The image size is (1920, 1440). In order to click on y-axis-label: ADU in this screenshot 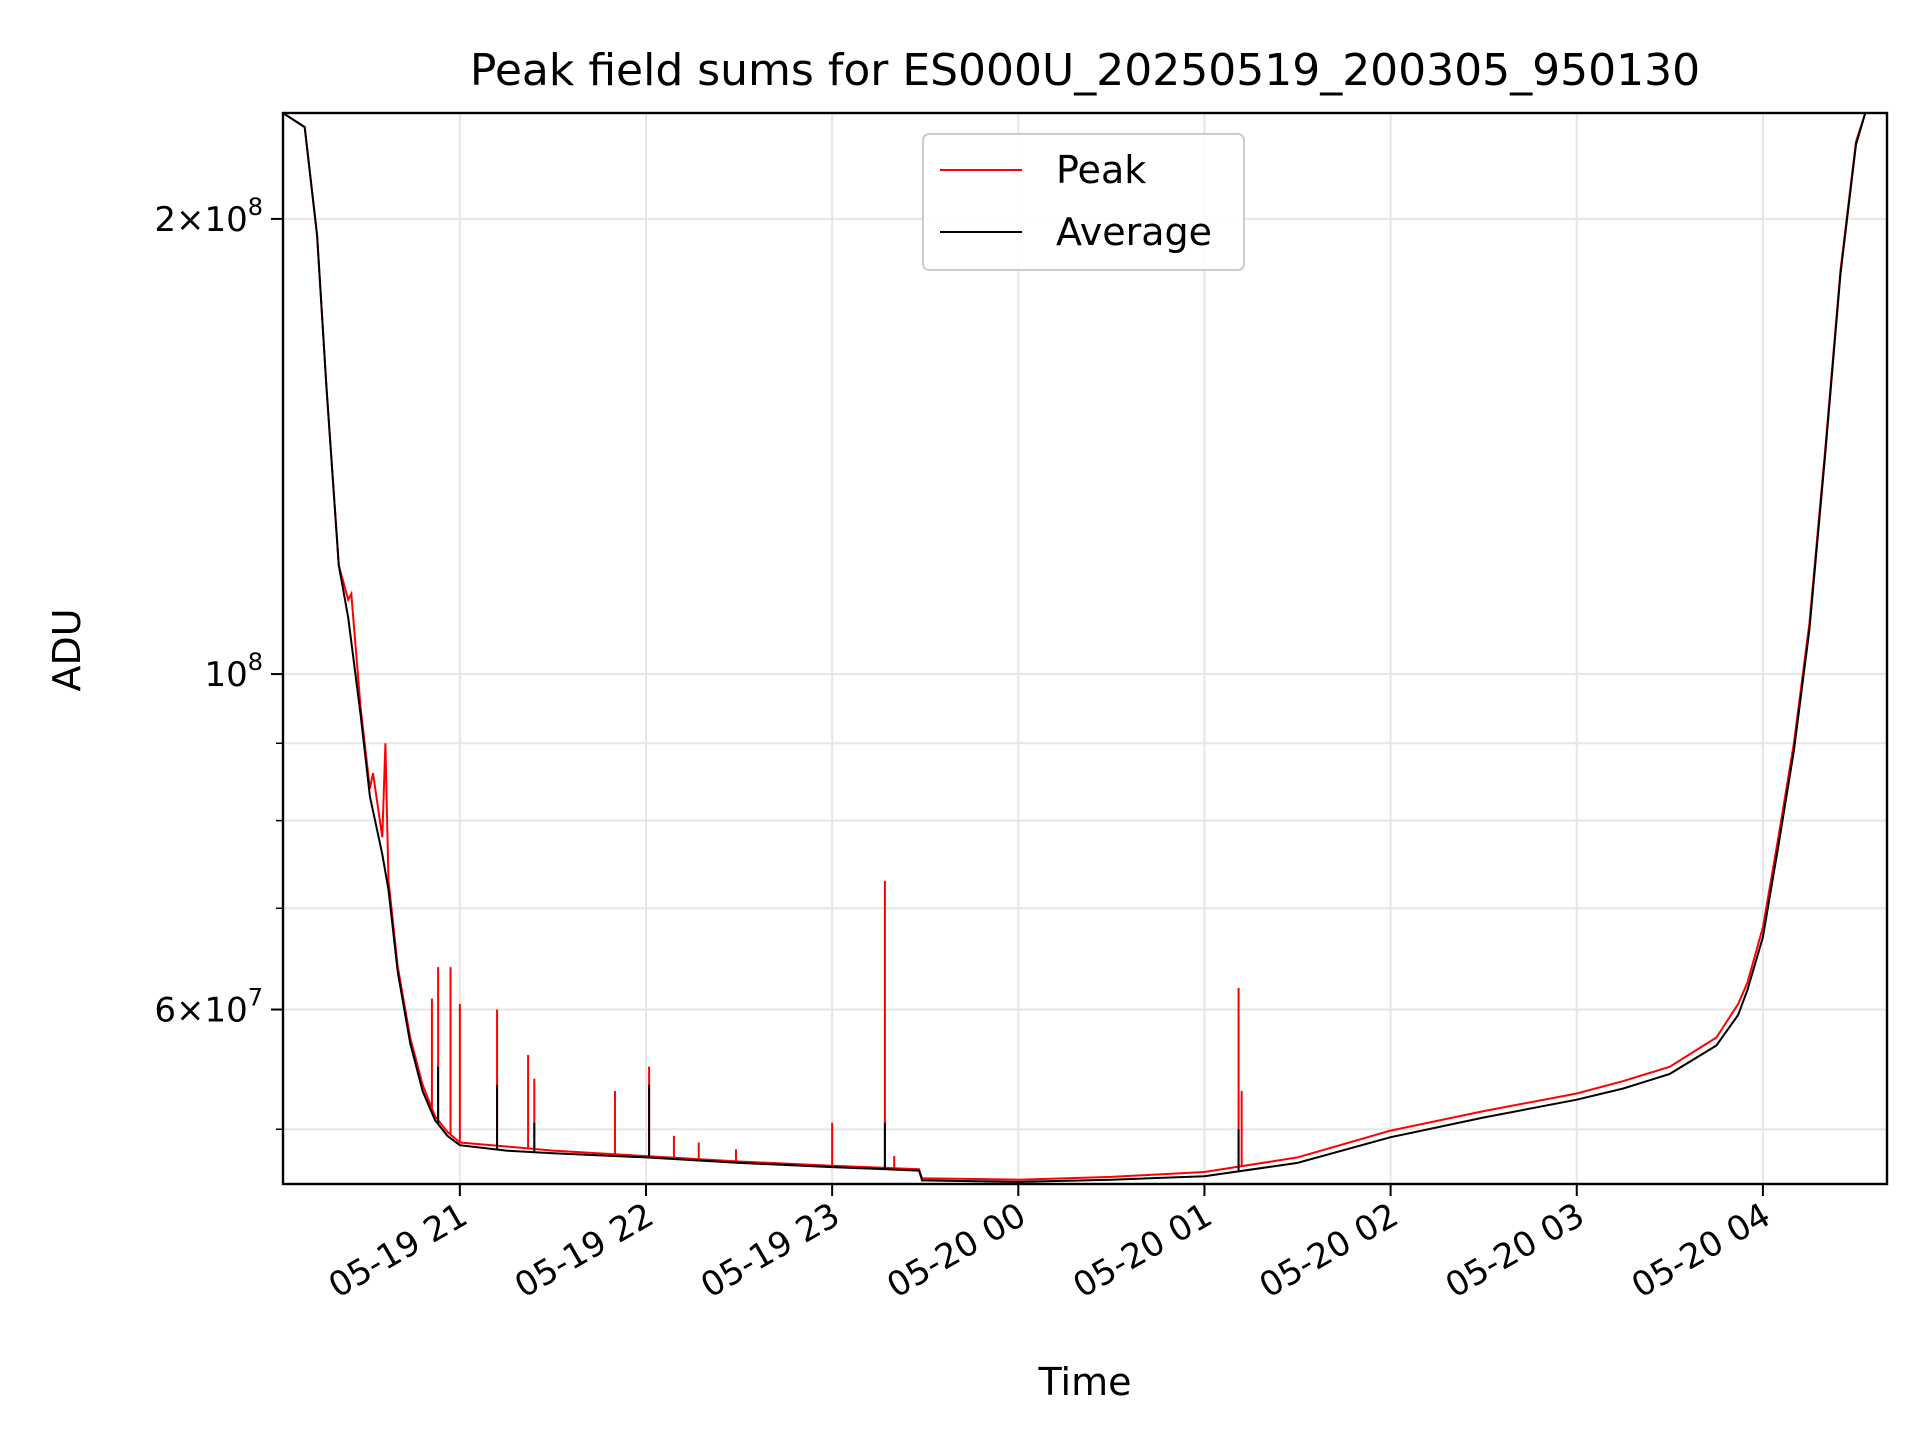, I will do `click(67, 649)`.